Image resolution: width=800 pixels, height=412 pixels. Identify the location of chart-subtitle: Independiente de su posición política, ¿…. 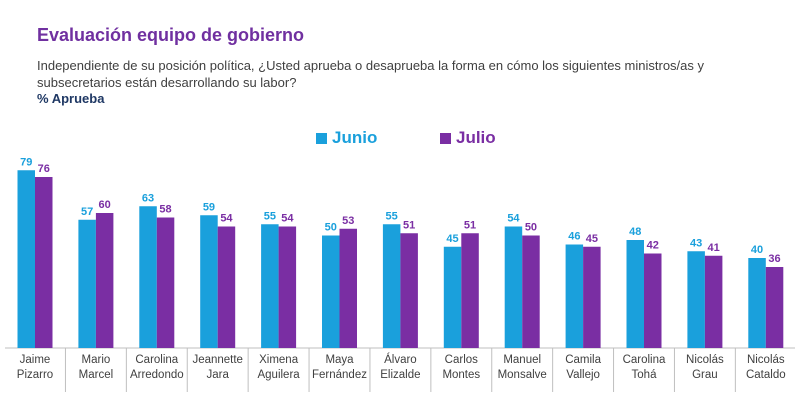
(370, 74).